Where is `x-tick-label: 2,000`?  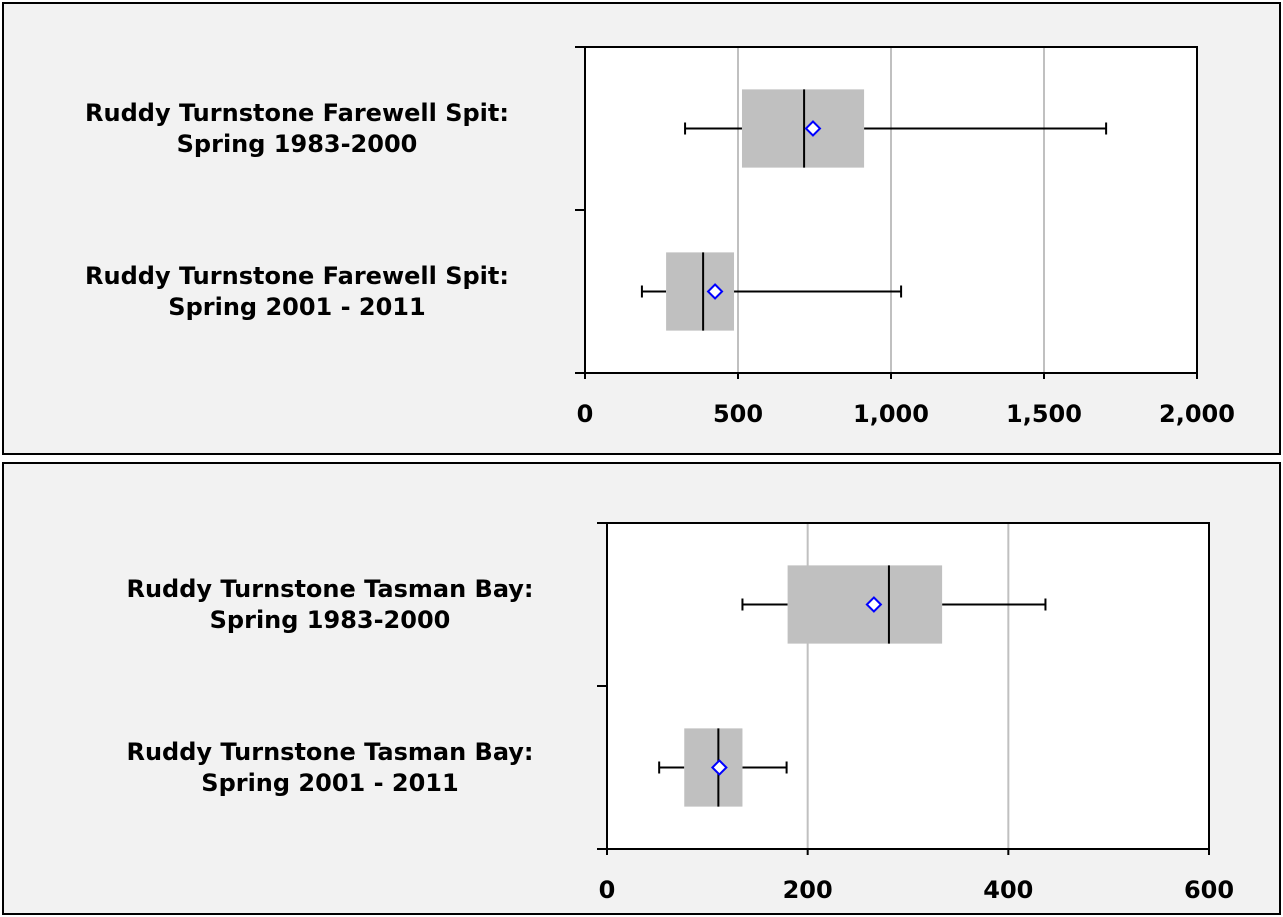 x-tick-label: 2,000 is located at coordinates (1197, 414).